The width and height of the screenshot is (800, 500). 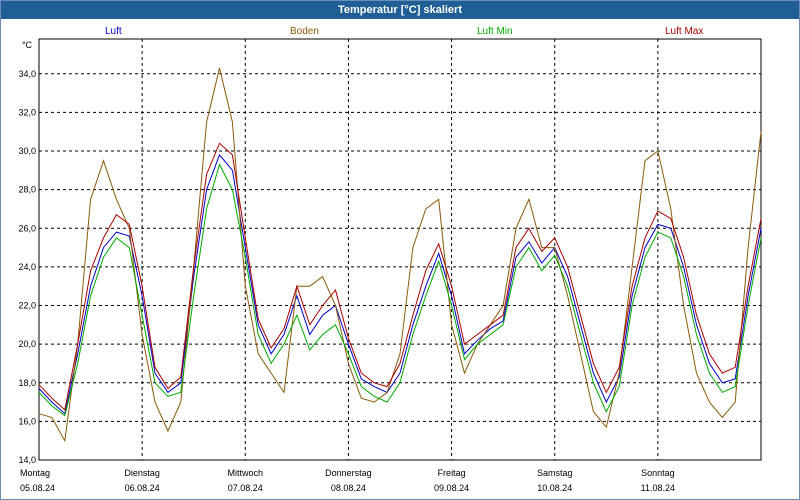 What do you see at coordinates (400, 10) in the screenshot?
I see `chart-title: Temperatur [°C] skaliert` at bounding box center [400, 10].